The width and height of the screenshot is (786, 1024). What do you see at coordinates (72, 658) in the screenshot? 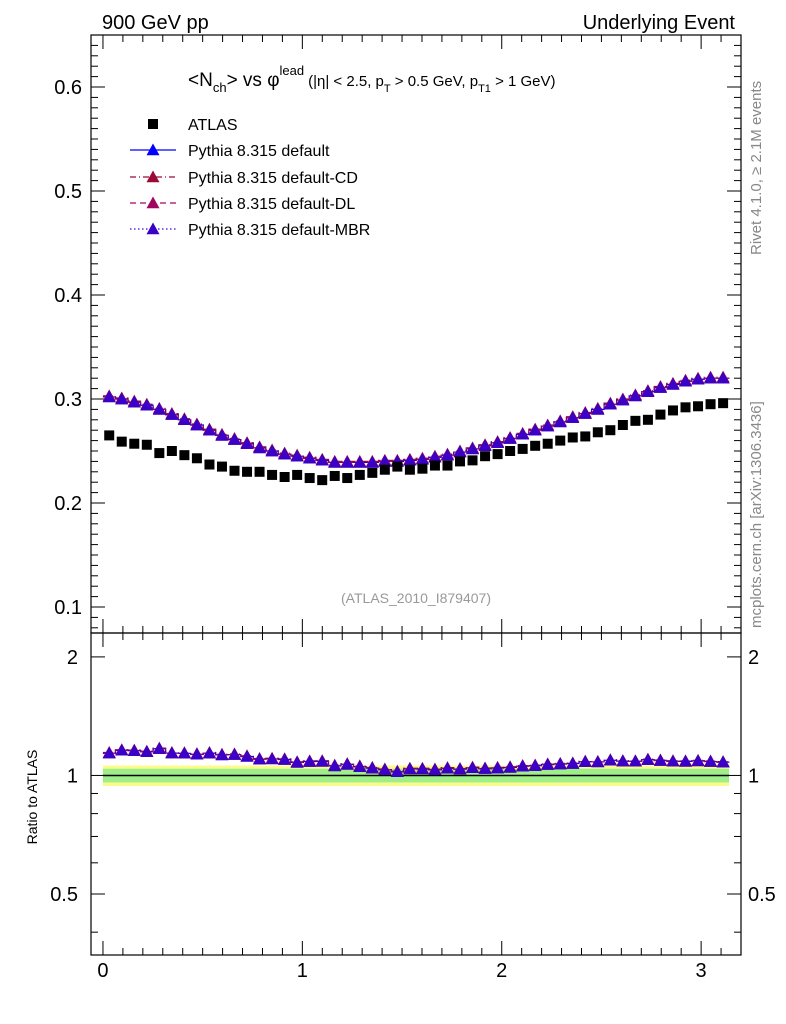
I see `ratio-tick-label: 2` at bounding box center [72, 658].